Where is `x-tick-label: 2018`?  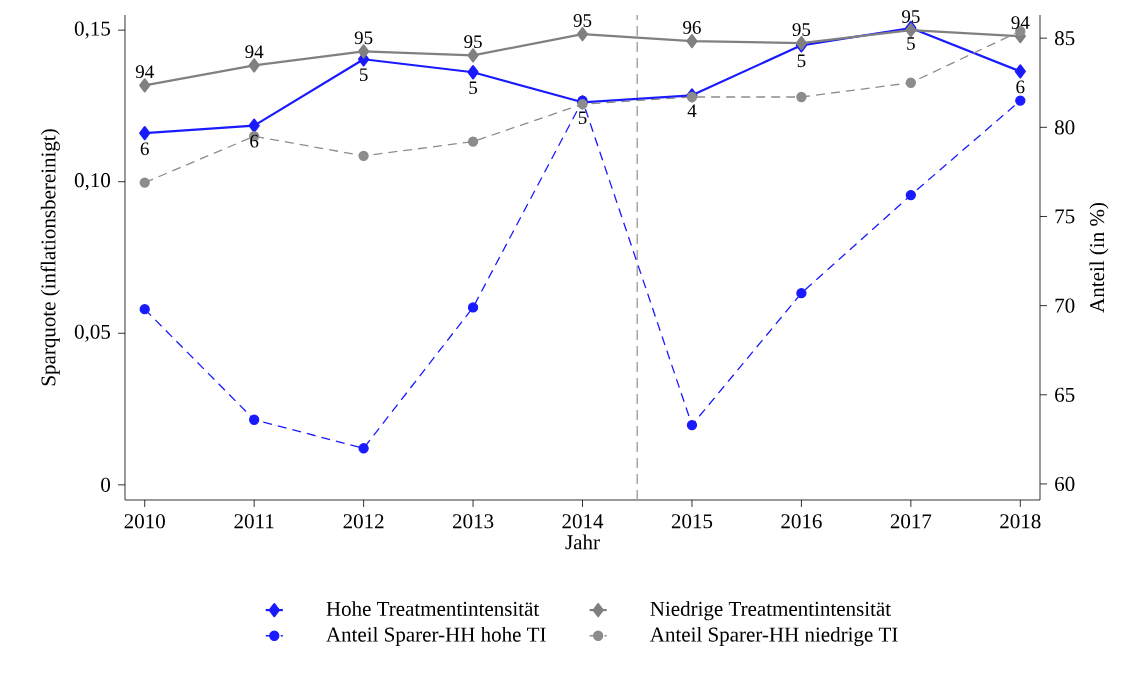 x-tick-label: 2018 is located at coordinates (1020, 521).